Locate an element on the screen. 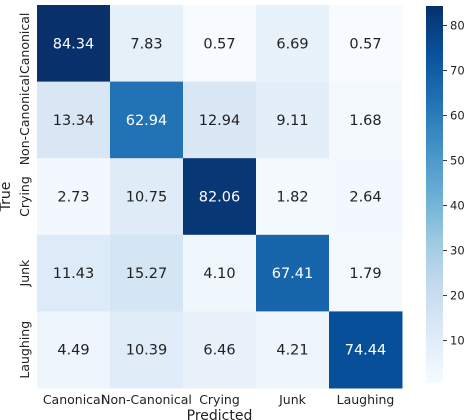 Image resolution: width=474 pixels, height=420 pixels. y-tick-label: Canonical is located at coordinates (24, 43).